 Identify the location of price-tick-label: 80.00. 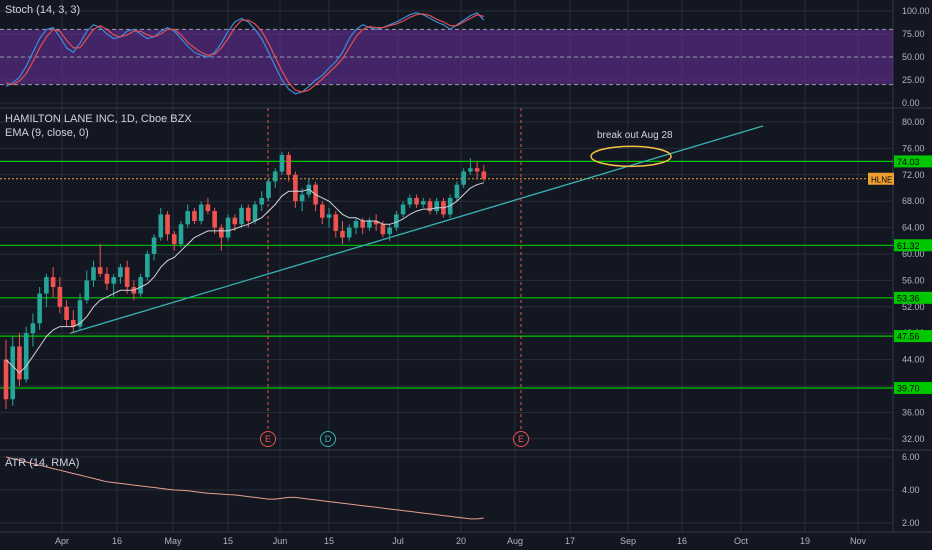
(913, 122).